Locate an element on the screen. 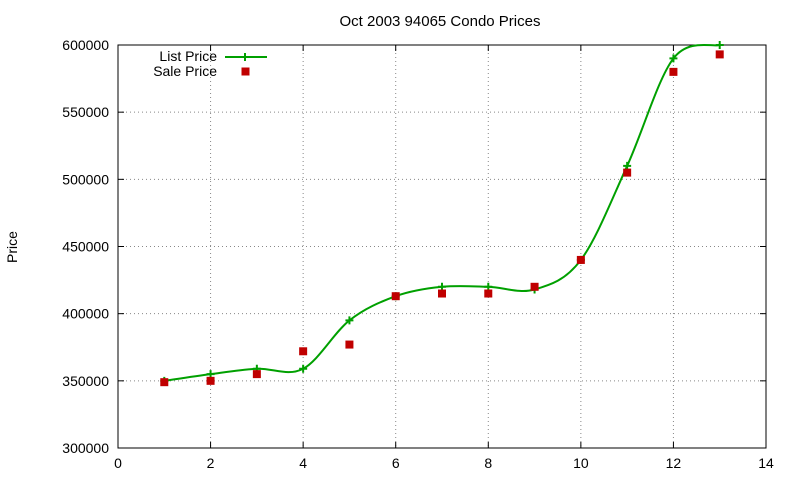  legend: List Price Sale Price is located at coordinates (210, 63).